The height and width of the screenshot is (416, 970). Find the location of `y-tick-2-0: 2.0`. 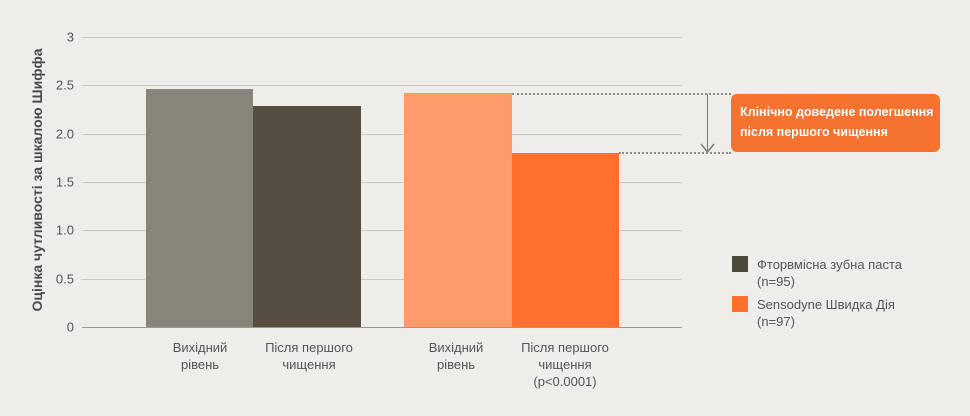

y-tick-2-0: 2.0 is located at coordinates (64, 134).